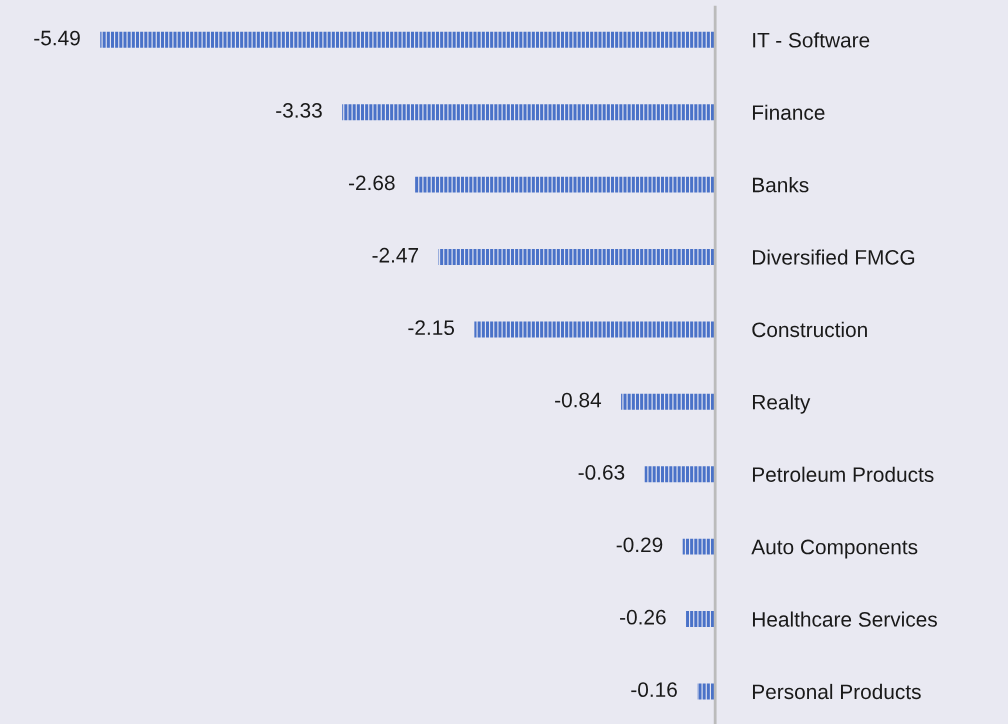 This screenshot has height=724, width=1008. I want to click on data-label: -0.26, so click(643, 617).